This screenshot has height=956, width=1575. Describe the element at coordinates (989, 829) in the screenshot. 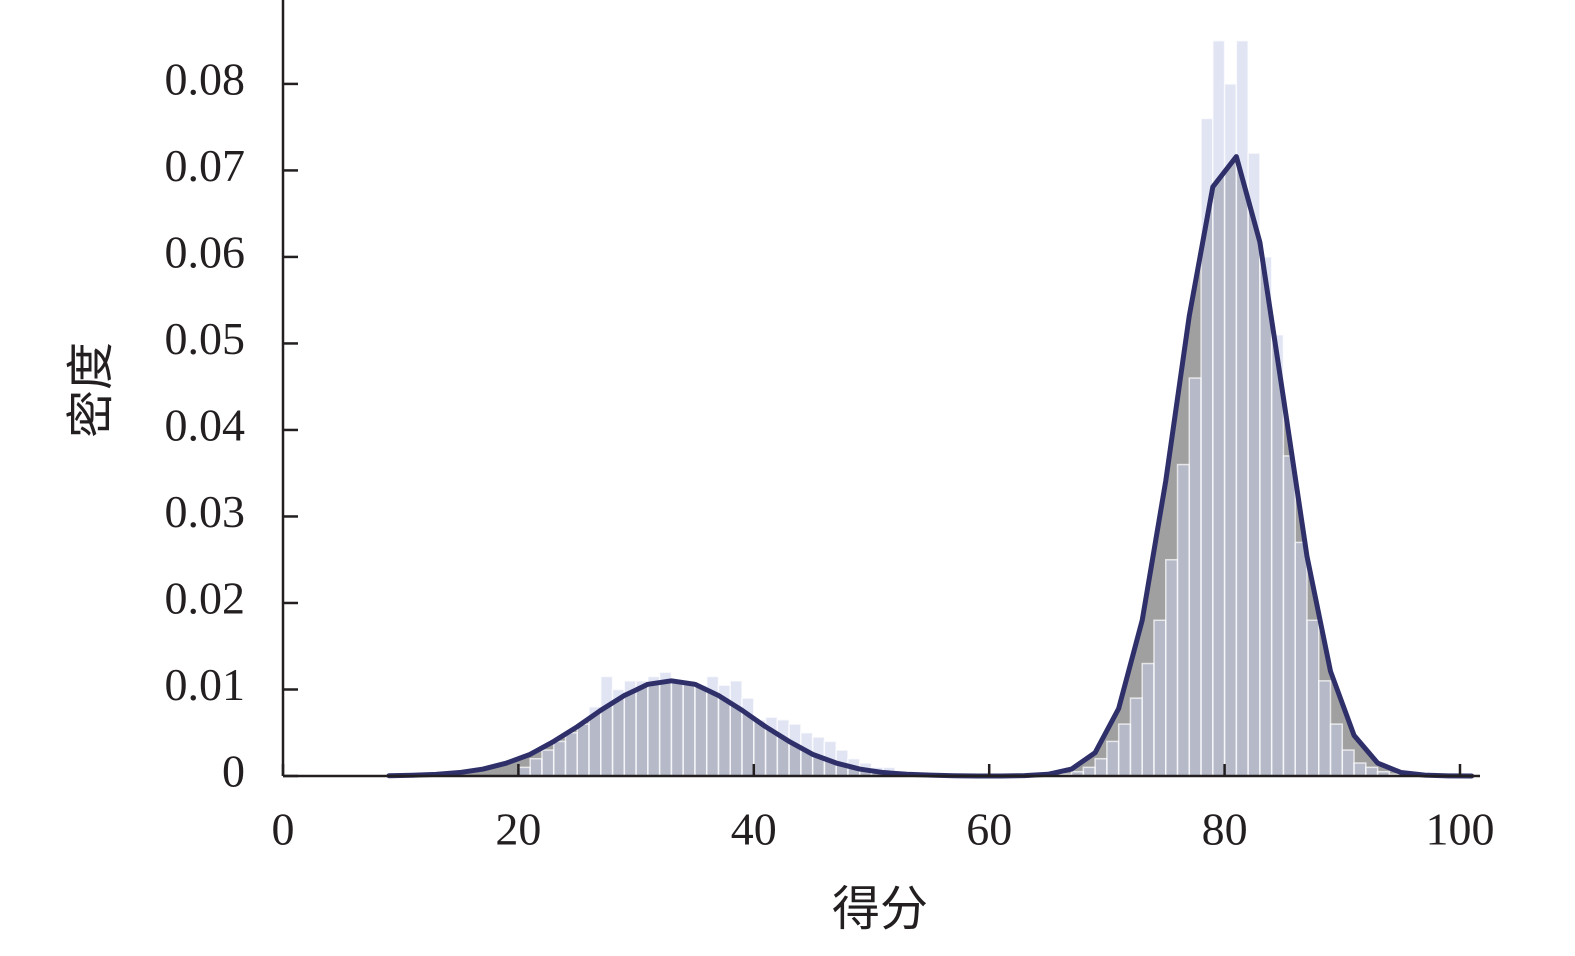

I see `x-tick-label: 60` at that location.